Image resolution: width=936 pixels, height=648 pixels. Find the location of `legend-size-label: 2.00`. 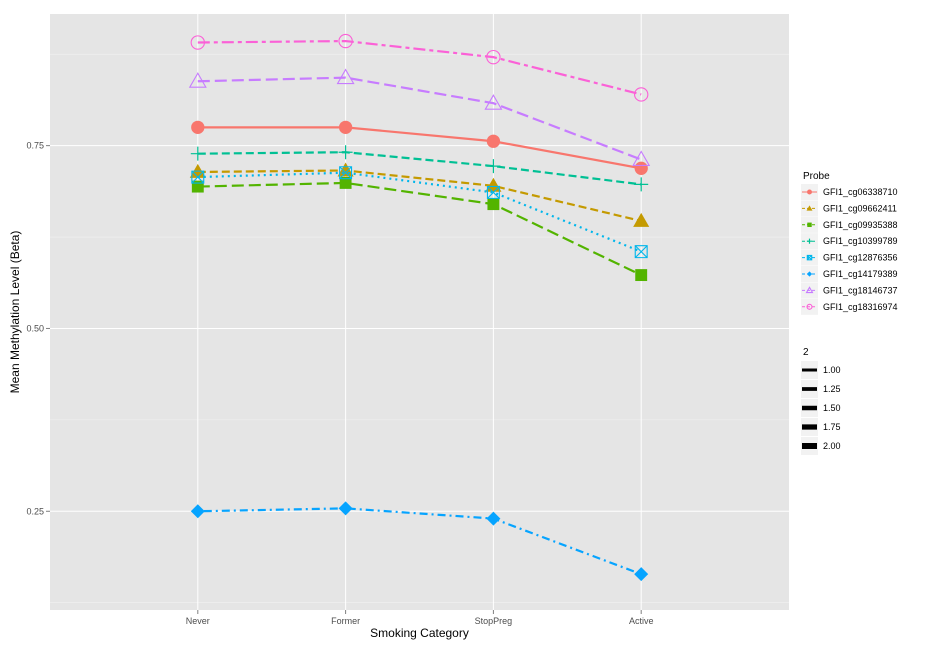

legend-size-label: 2.00 is located at coordinates (832, 446).